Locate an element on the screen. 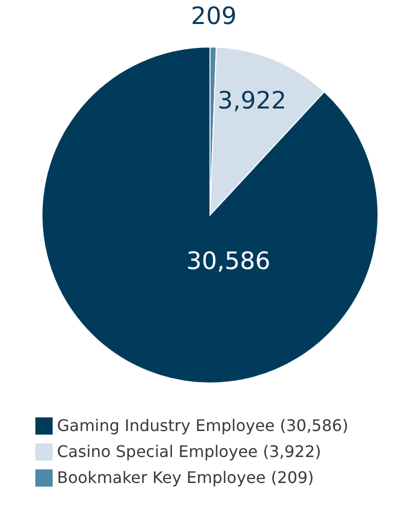 The image size is (420, 525). data-label: 3,922 is located at coordinates (252, 100).